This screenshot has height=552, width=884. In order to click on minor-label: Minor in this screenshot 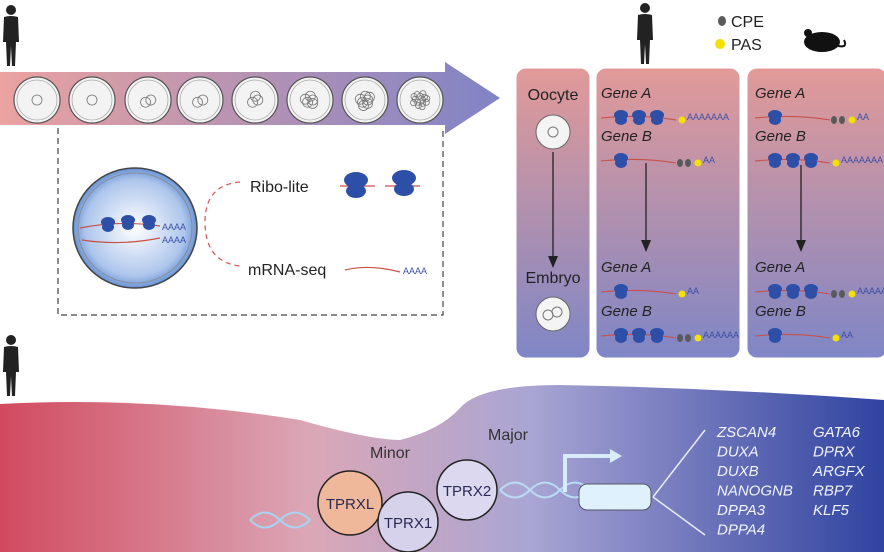, I will do `click(390, 453)`.